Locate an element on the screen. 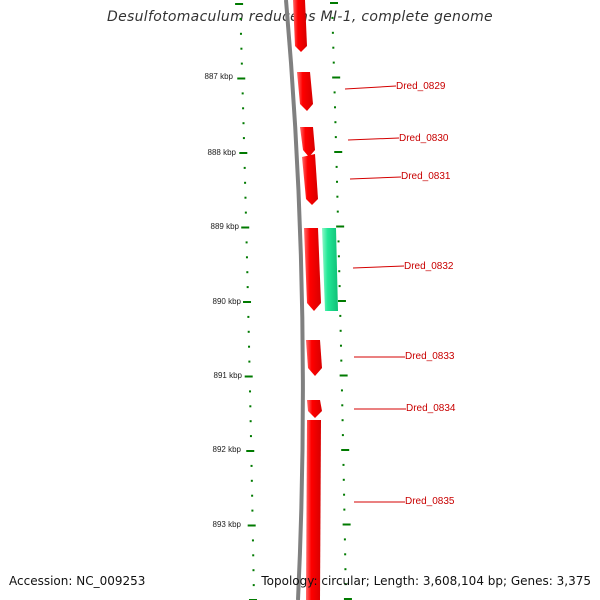 The image size is (600, 600). gene-label-dred-0834: Dred_0834 is located at coordinates (431, 408).